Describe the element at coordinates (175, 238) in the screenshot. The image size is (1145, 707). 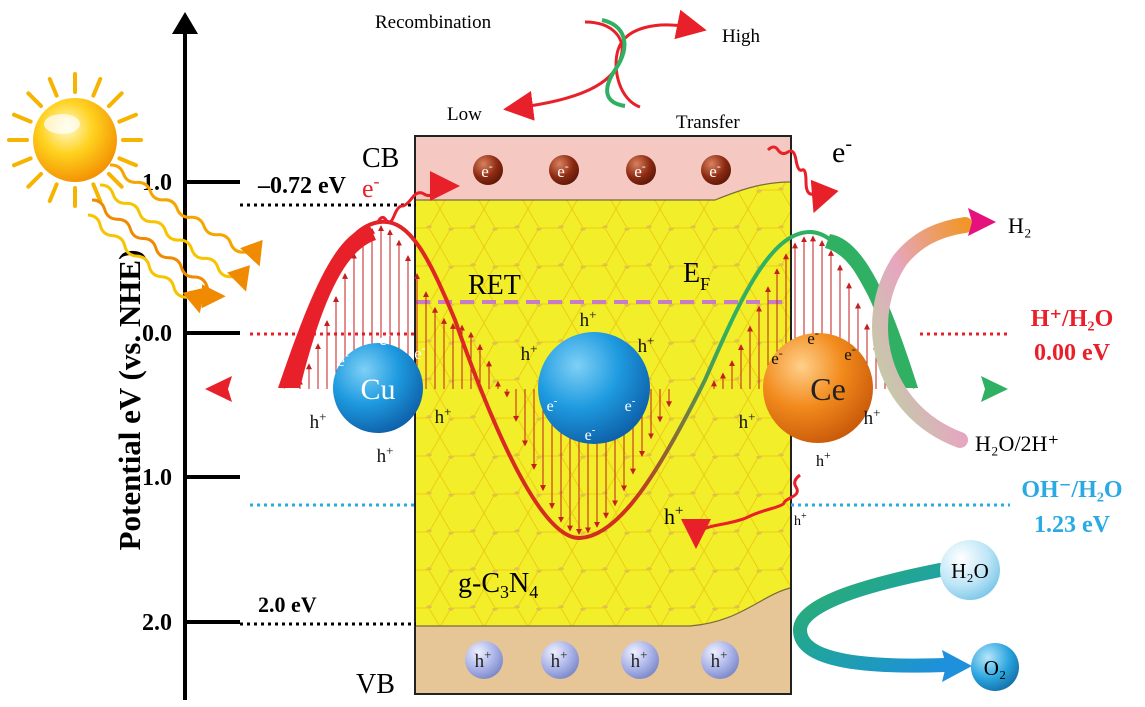
I see `sunlight-rays` at that location.